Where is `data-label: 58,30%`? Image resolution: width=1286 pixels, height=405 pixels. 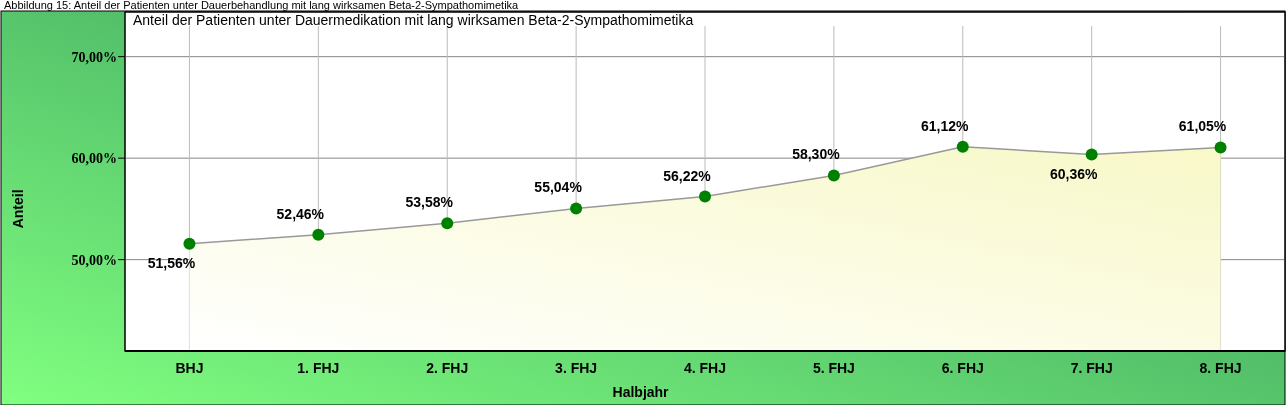 data-label: 58,30% is located at coordinates (816, 154).